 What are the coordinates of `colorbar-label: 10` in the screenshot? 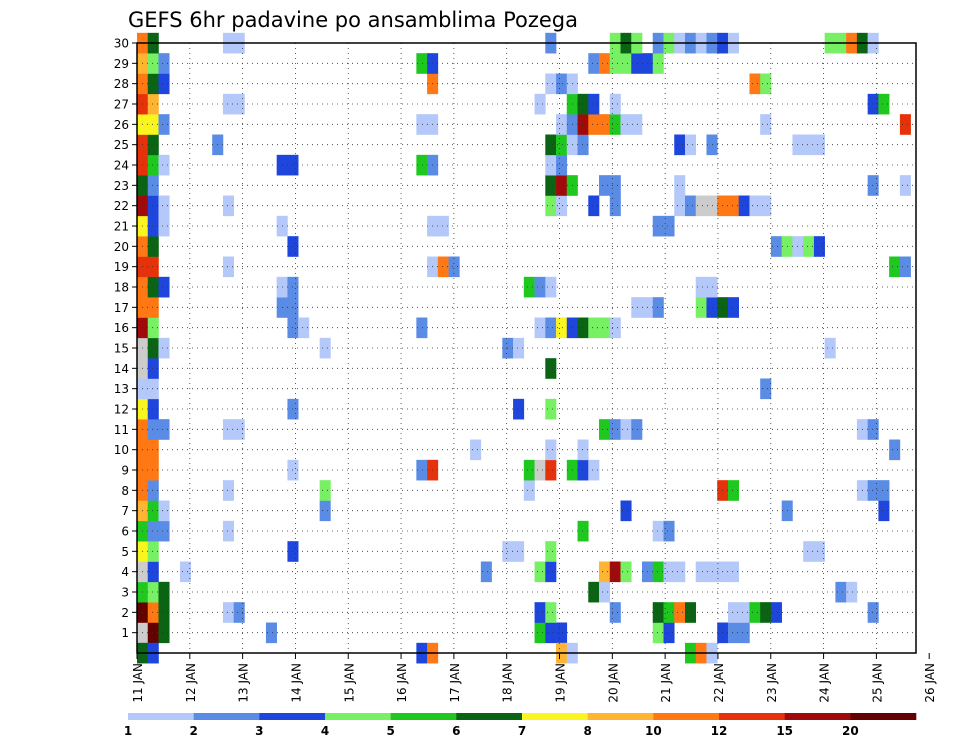 It's located at (653, 731).